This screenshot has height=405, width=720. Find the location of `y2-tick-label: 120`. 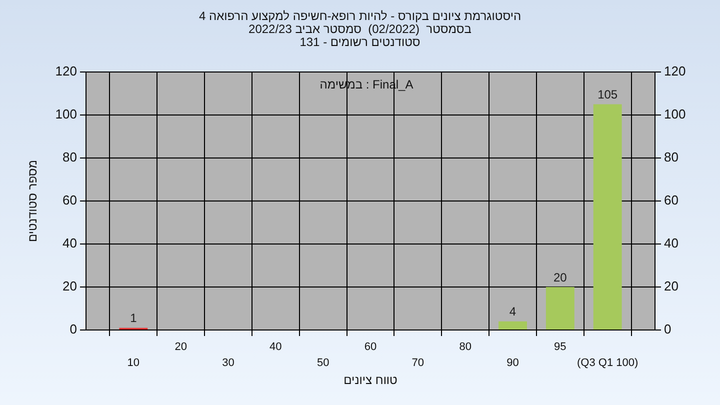

y2-tick-label: 120 is located at coordinates (675, 71).